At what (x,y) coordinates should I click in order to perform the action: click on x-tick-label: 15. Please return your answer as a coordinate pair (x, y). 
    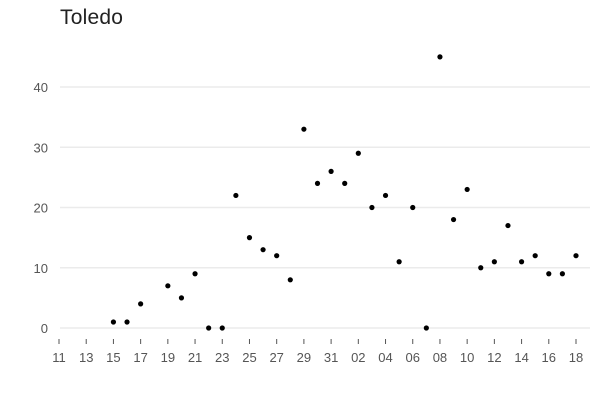
    Looking at the image, I should click on (113, 357).